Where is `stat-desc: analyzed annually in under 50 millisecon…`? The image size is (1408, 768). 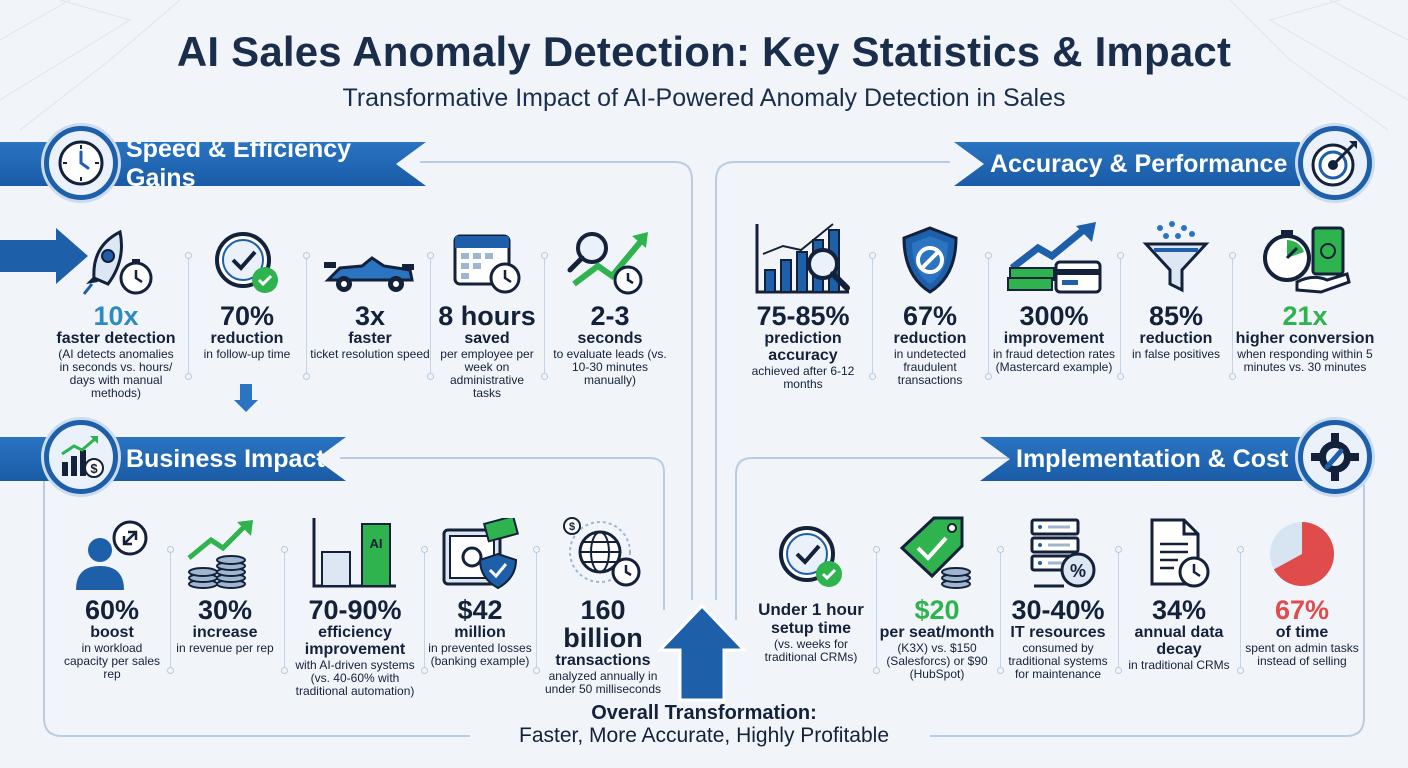 stat-desc: analyzed annually in under 50 millisecon… is located at coordinates (603, 682).